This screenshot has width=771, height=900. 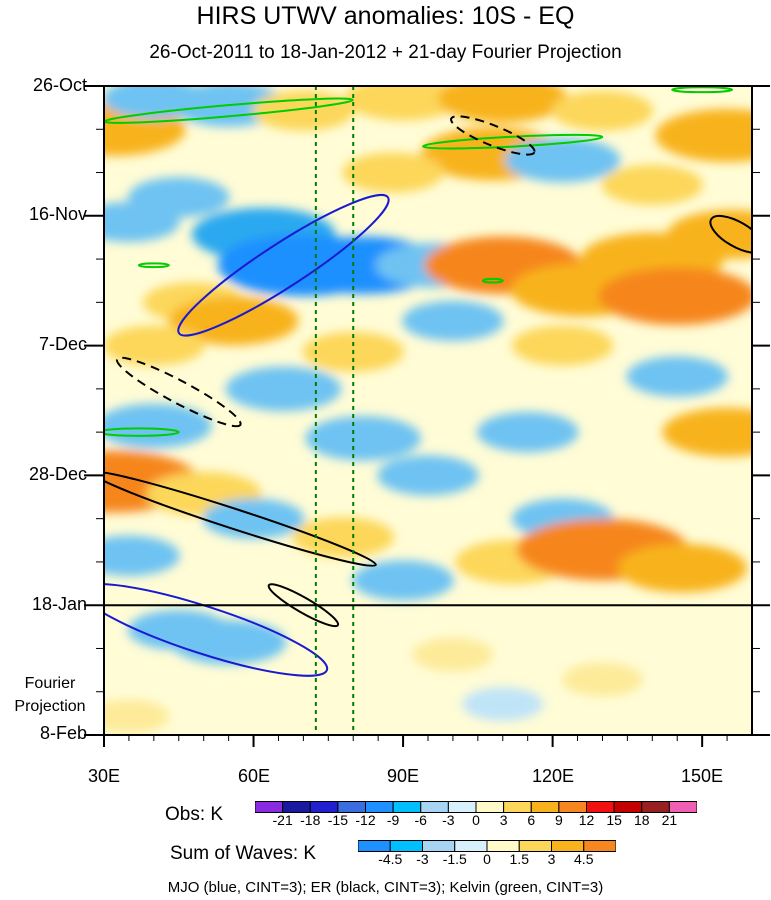 I want to click on colorbar-label: -15, so click(x=337, y=820).